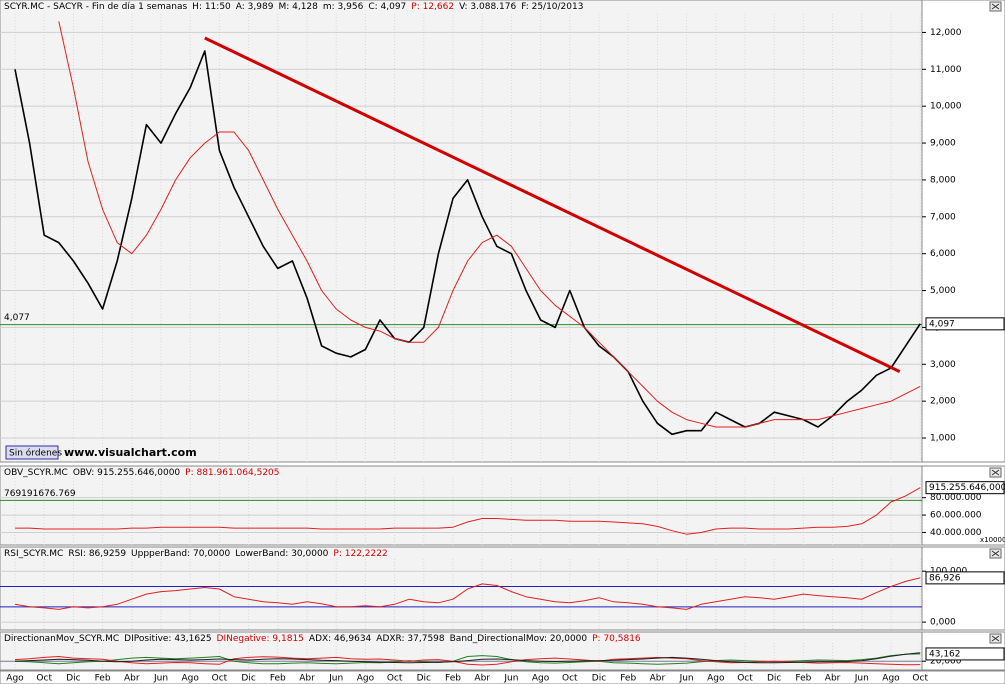 Image resolution: width=1005 pixels, height=684 pixels. I want to click on last-value-label: 43,162, so click(945, 654).